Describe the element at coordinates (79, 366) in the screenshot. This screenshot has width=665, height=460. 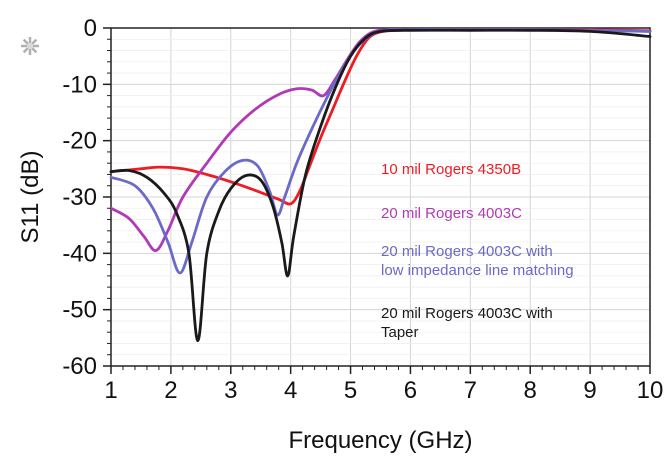
I see `y-tick-label: -60` at that location.